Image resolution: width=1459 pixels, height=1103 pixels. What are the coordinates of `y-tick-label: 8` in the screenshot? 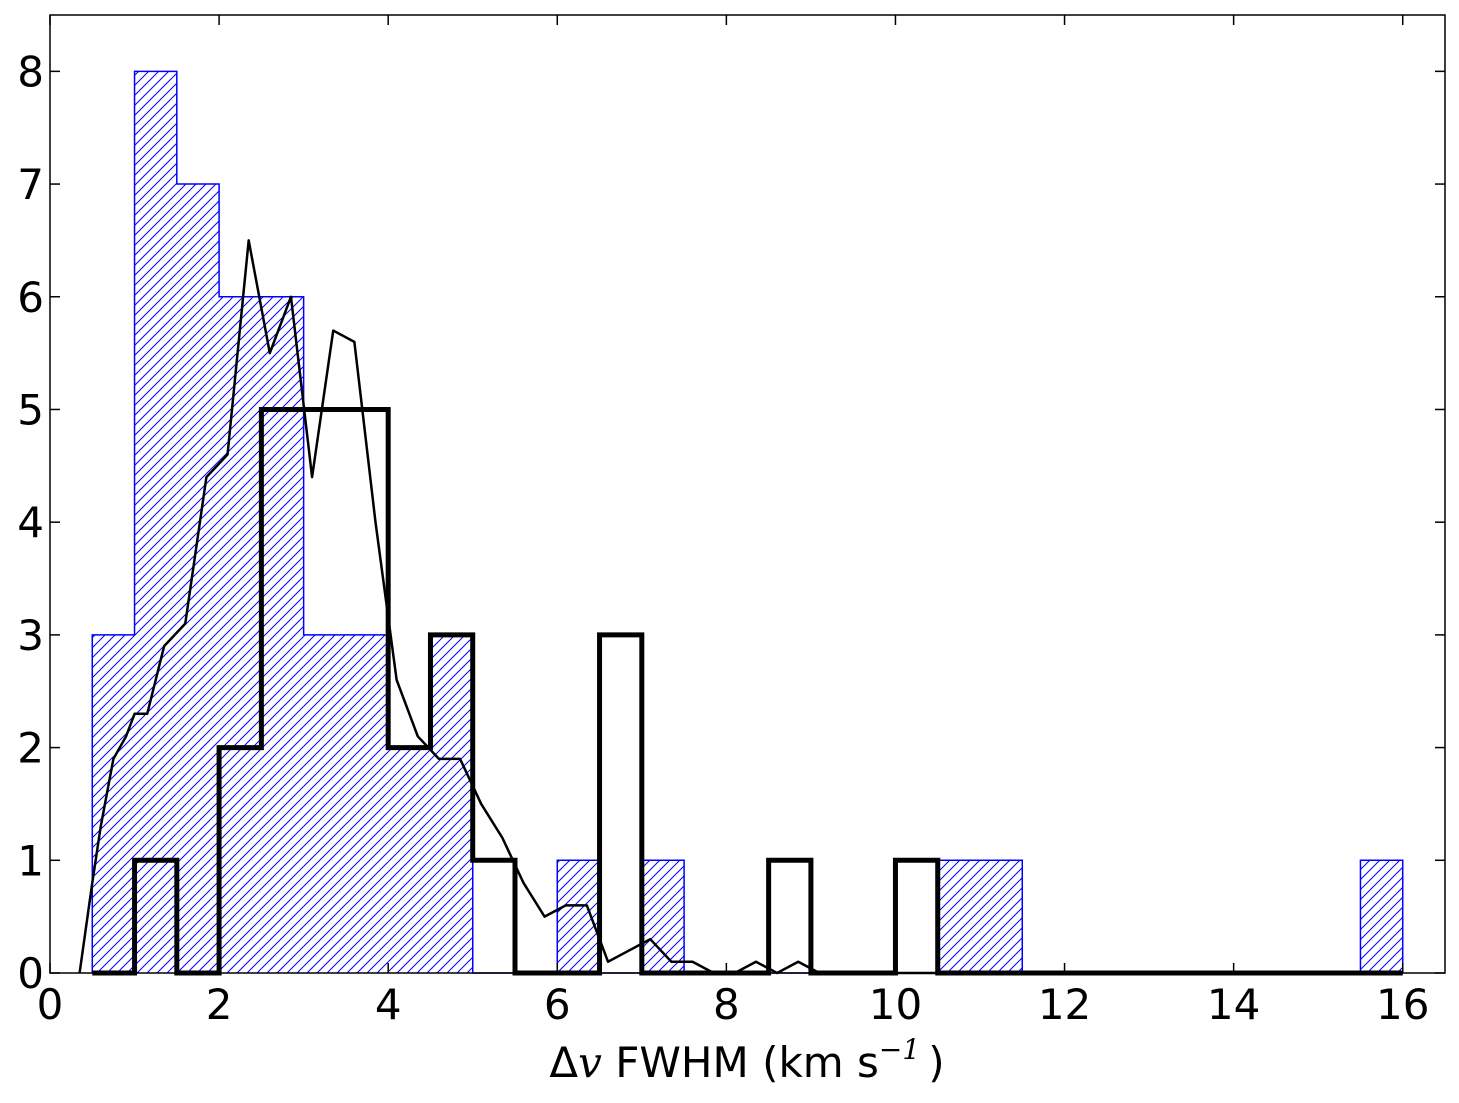 It's located at (30, 71).